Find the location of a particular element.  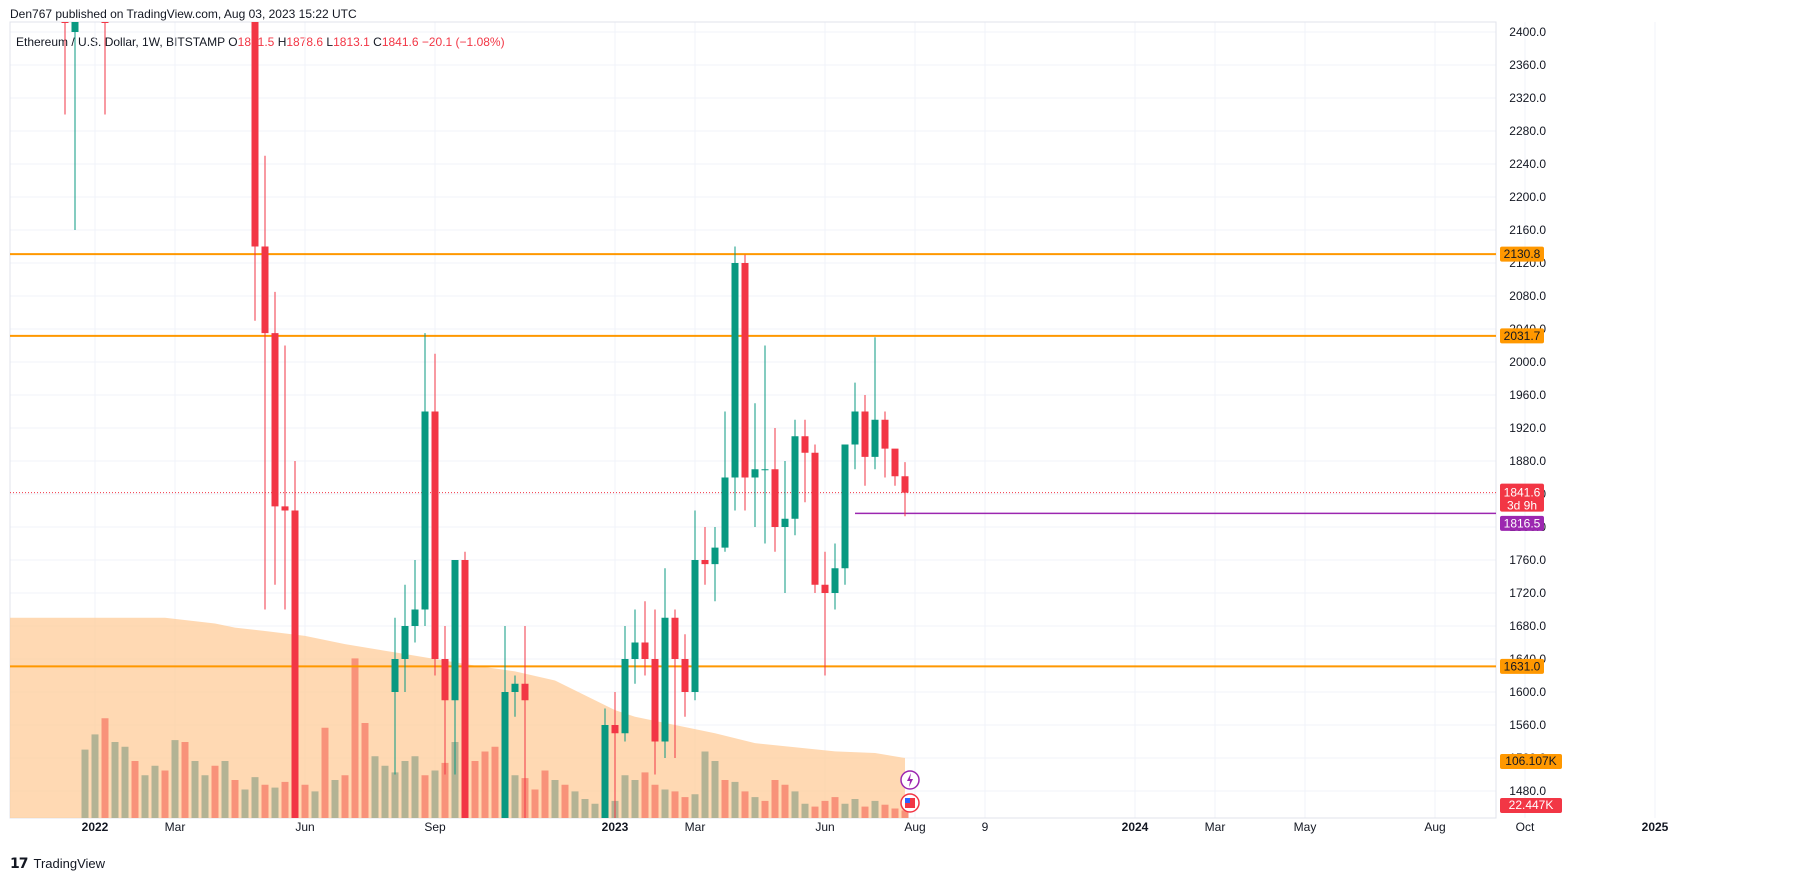

price-tick-label: 1480.0 is located at coordinates (1527, 791).